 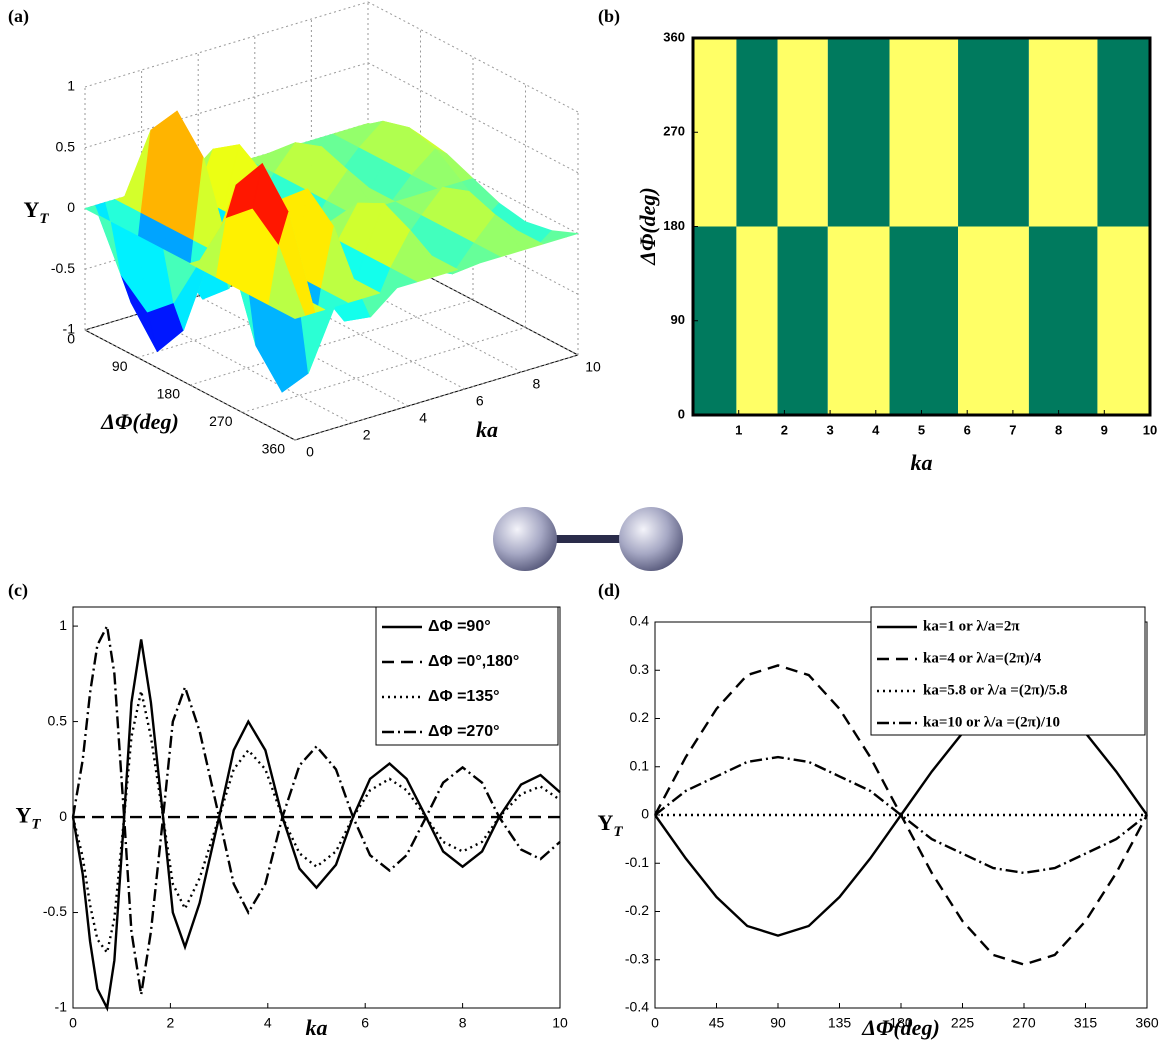 I want to click on axis-label-sub: T, so click(x=618, y=832).